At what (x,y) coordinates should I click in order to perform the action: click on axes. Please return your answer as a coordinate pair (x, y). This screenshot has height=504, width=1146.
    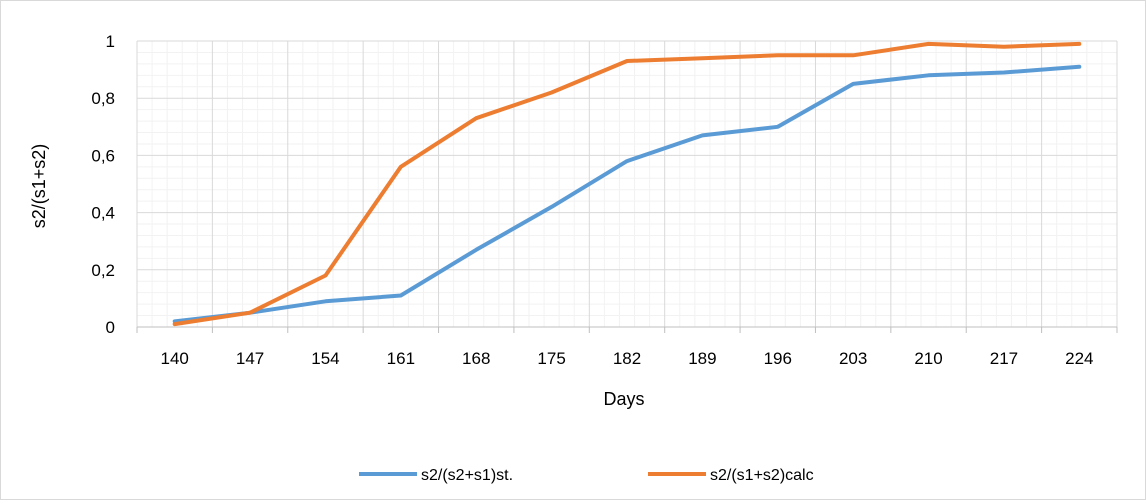
    Looking at the image, I should click on (627, 329).